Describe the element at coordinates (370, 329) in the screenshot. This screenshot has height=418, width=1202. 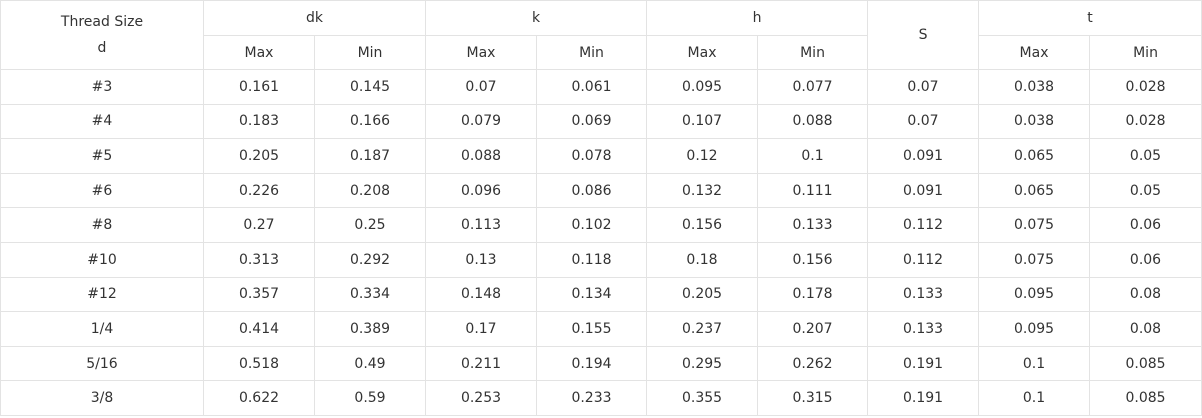
I see `data-cell: 0.389` at that location.